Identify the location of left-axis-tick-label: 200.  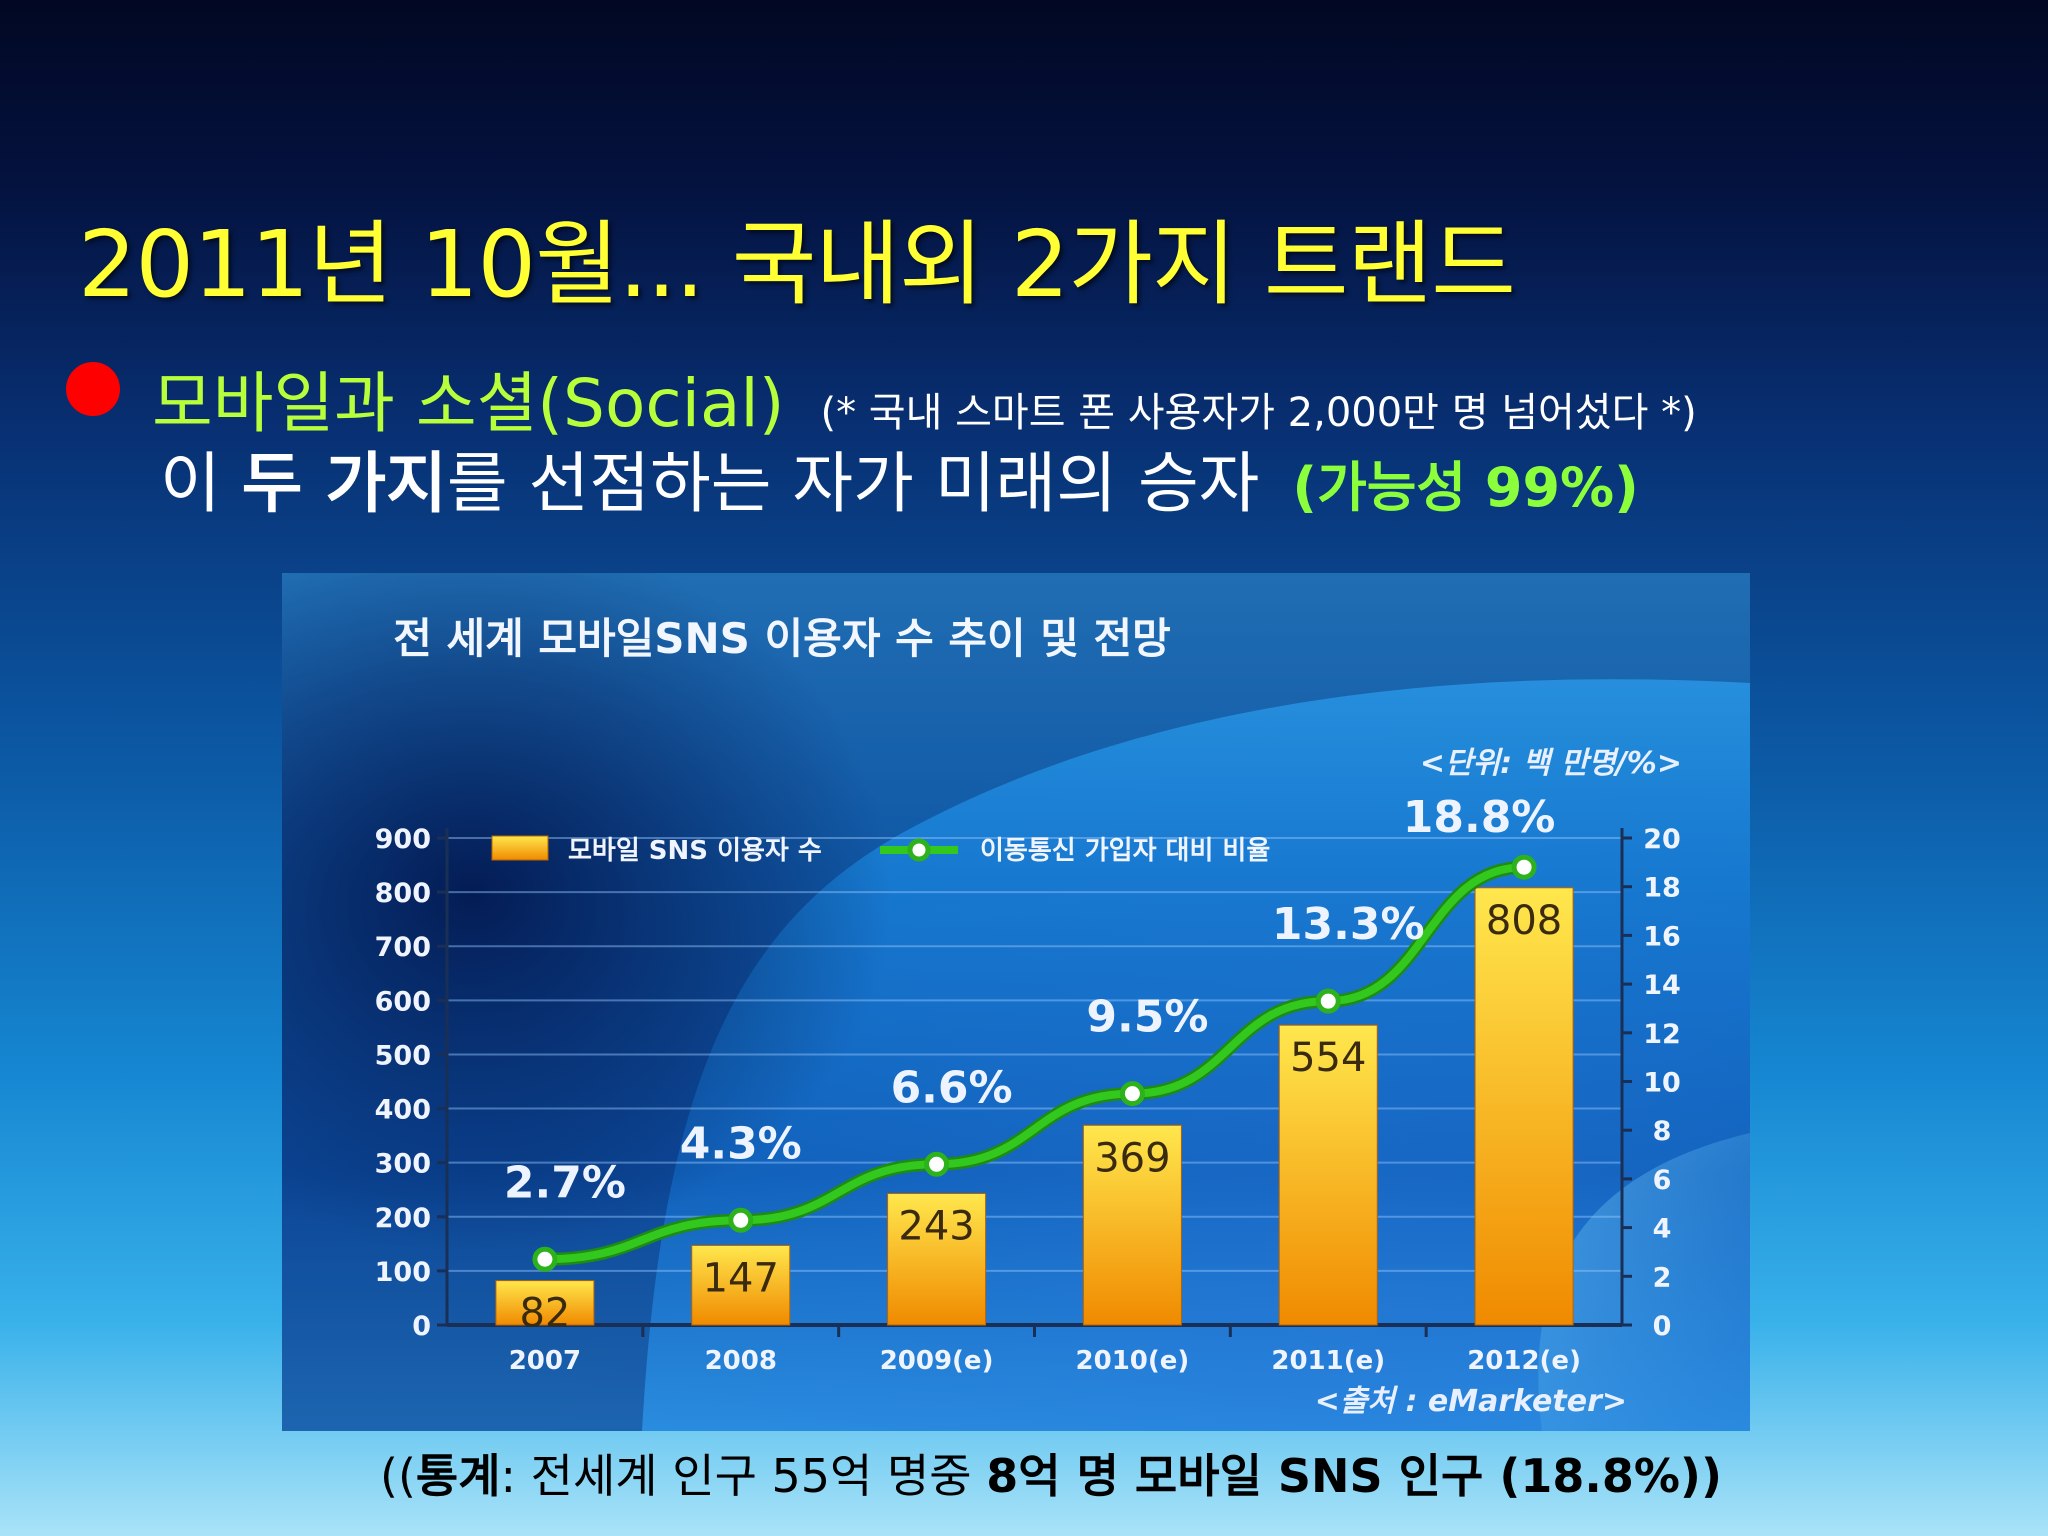
(403, 1218).